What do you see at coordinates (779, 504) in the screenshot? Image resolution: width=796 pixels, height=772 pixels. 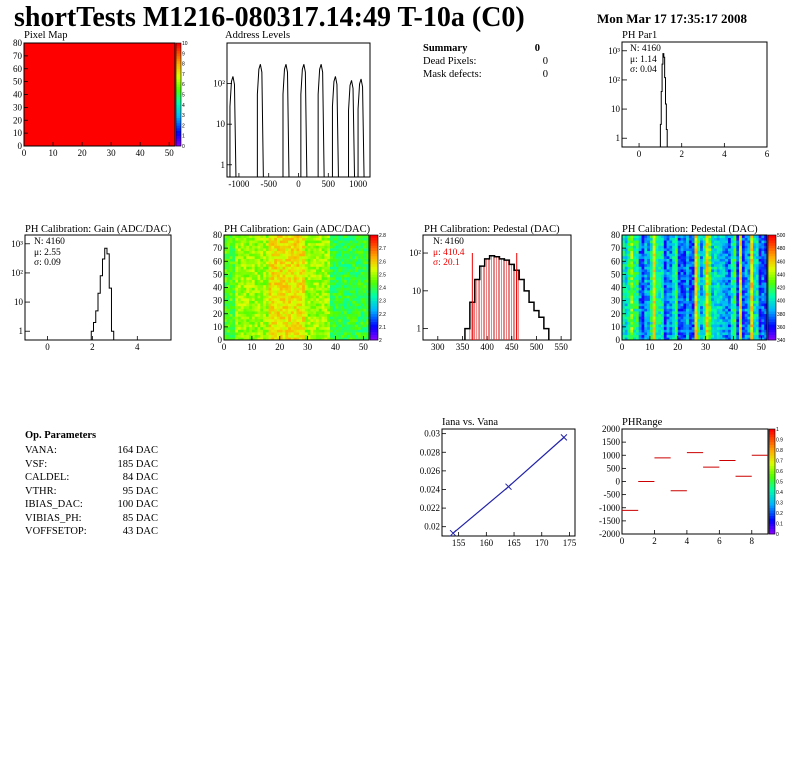 I see `palette-label: 0.3` at bounding box center [779, 504].